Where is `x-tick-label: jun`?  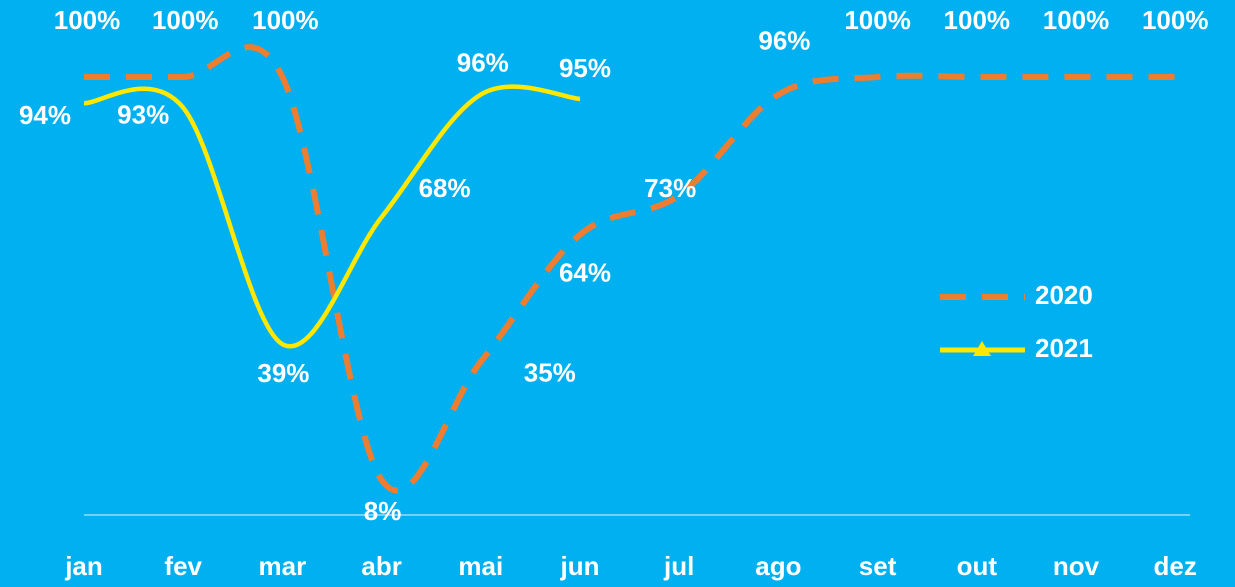 x-tick-label: jun is located at coordinates (580, 566).